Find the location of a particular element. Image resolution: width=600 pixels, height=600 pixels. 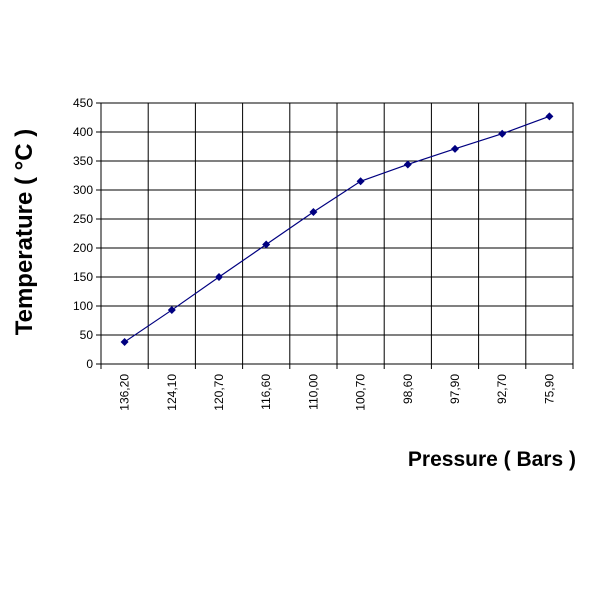

x-tick-label: 120,70 is located at coordinates (219, 392).